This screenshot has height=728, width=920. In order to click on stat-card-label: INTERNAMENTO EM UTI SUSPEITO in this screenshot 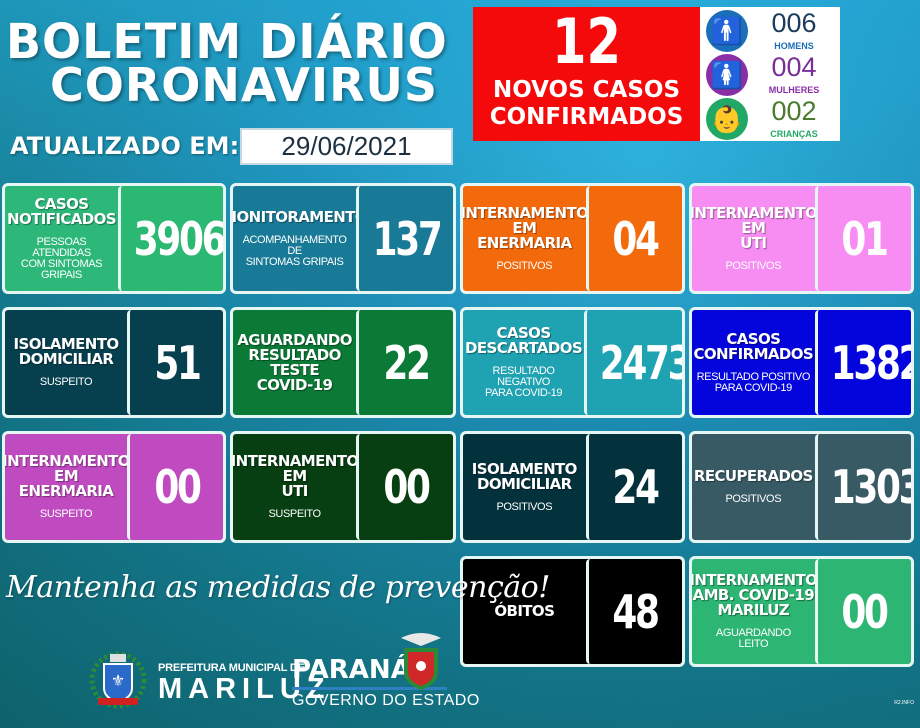, I will do `click(294, 487)`.